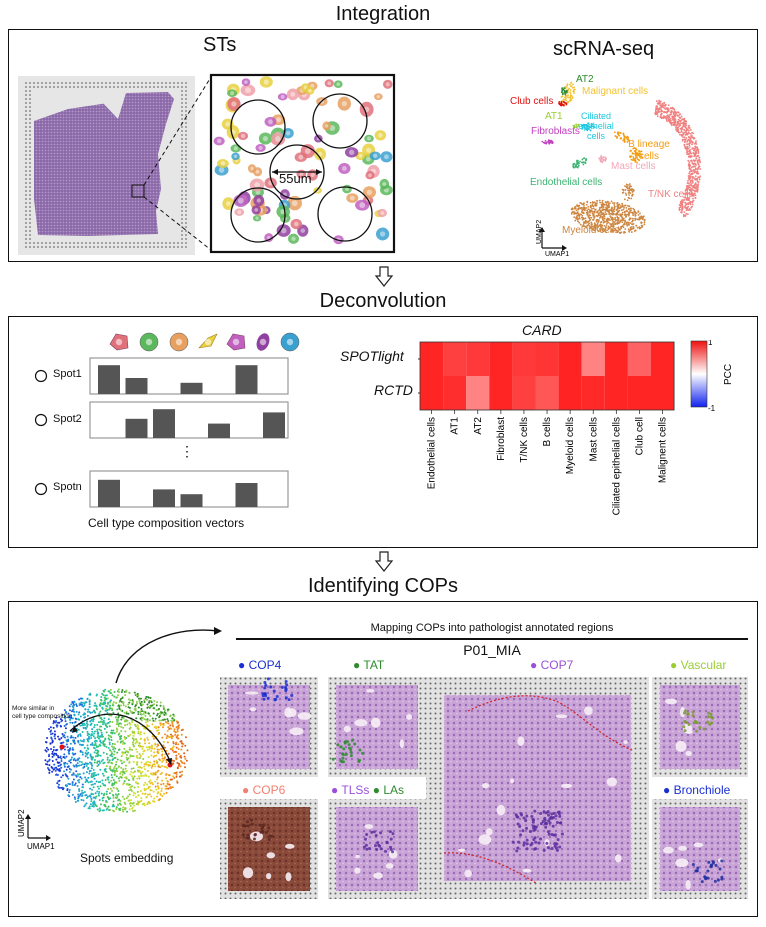  What do you see at coordinates (492, 639) in the screenshot?
I see `mapping-rule` at bounding box center [492, 639].